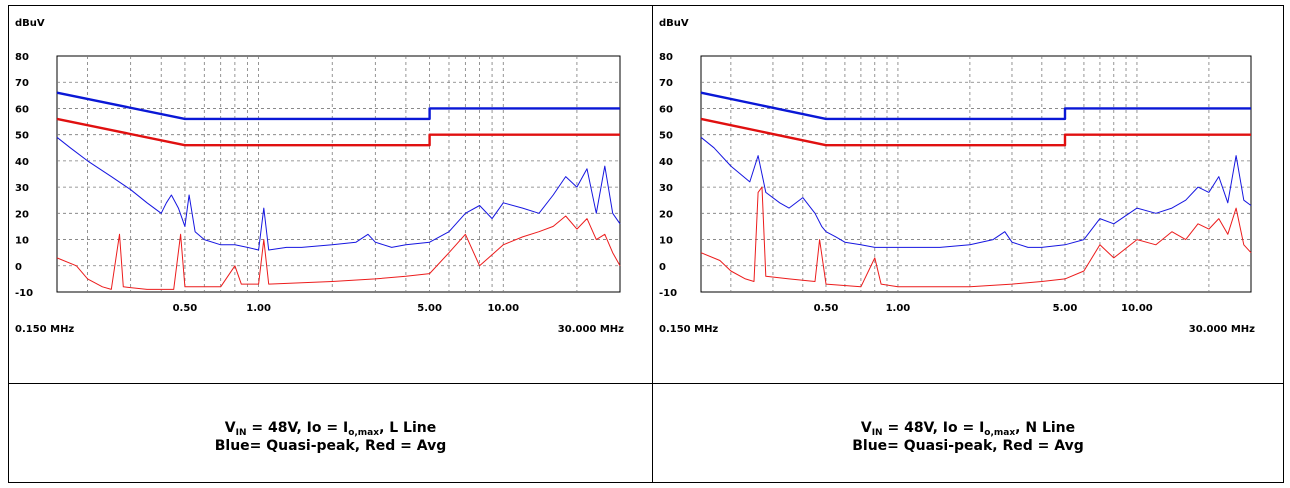 The image size is (1290, 488). I want to click on table-border-top, so click(646, 5).